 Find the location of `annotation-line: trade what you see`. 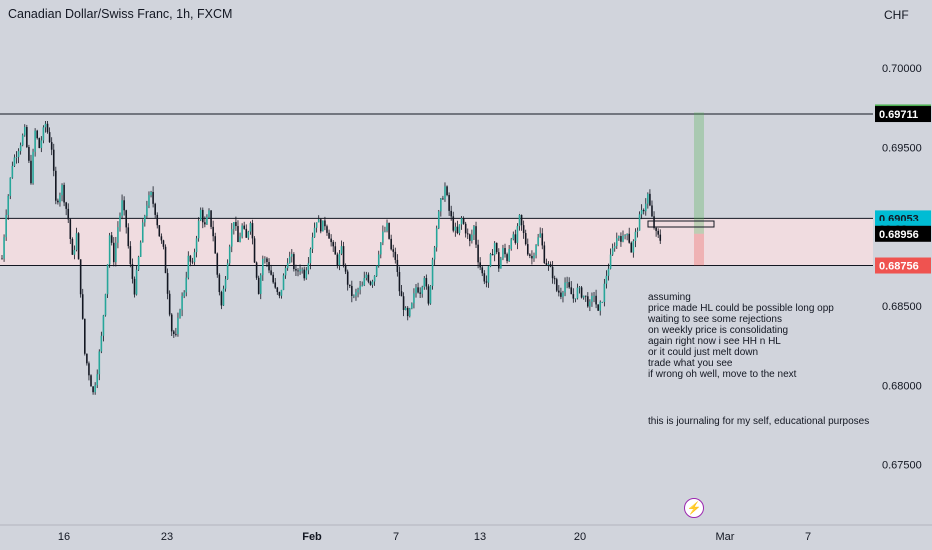

annotation-line: trade what you see is located at coordinates (690, 363).